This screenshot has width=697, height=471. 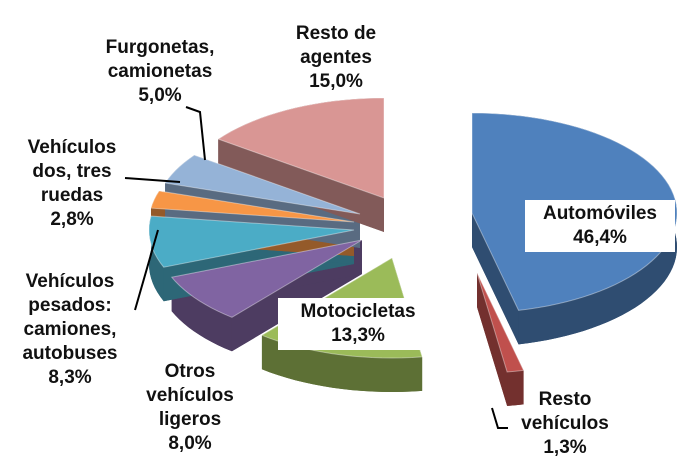 I want to click on value-label: 8,3%, so click(x=70, y=377).